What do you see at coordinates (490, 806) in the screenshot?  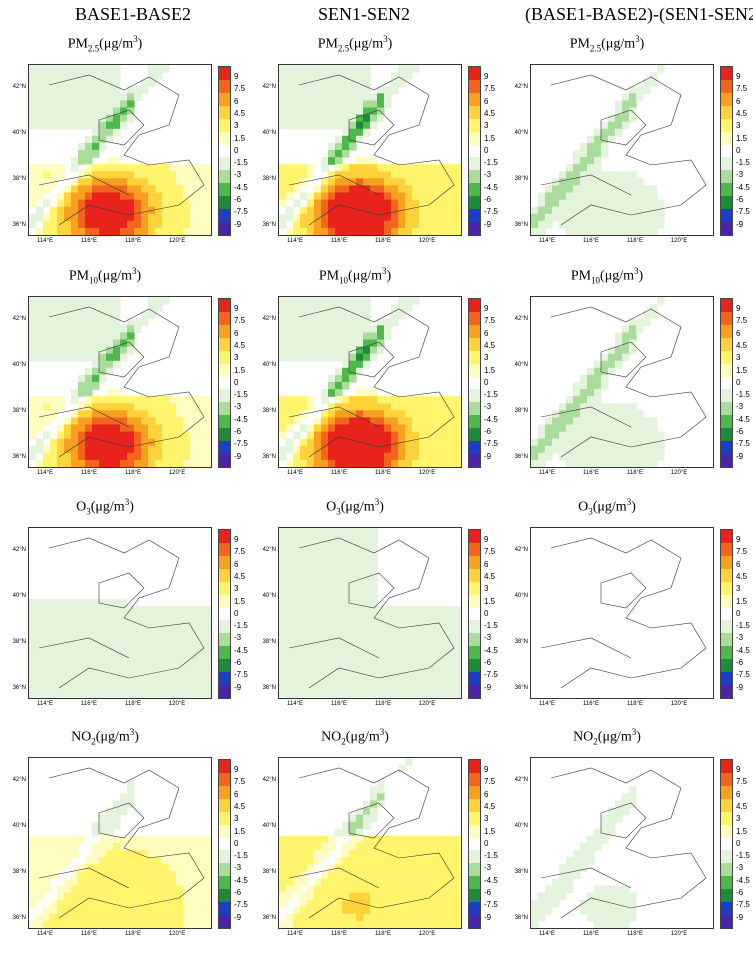 I see `colorbar-label: 4.5` at bounding box center [490, 806].